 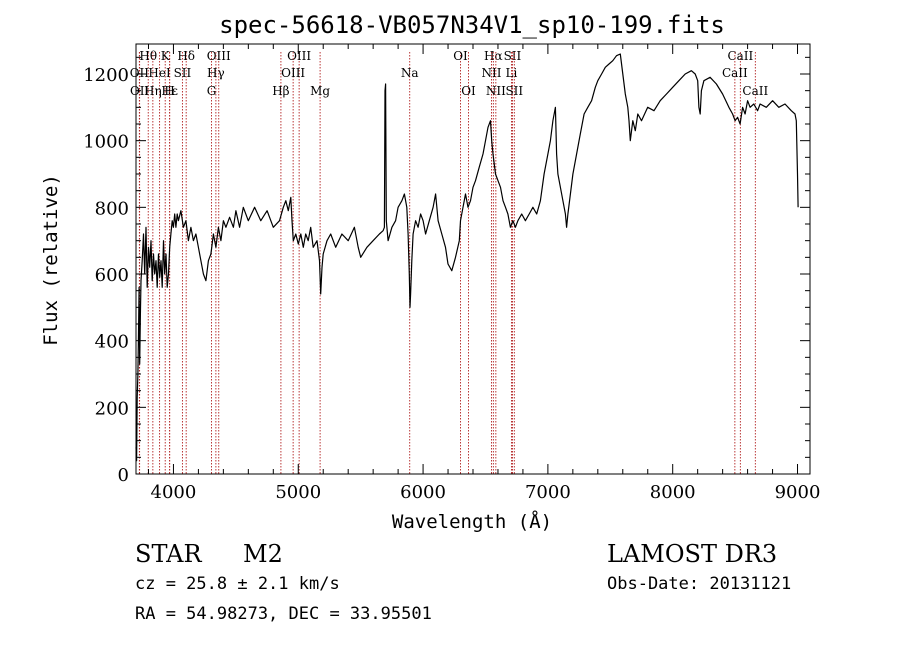 I want to click on line-marker-label: H, so click(x=169, y=91).